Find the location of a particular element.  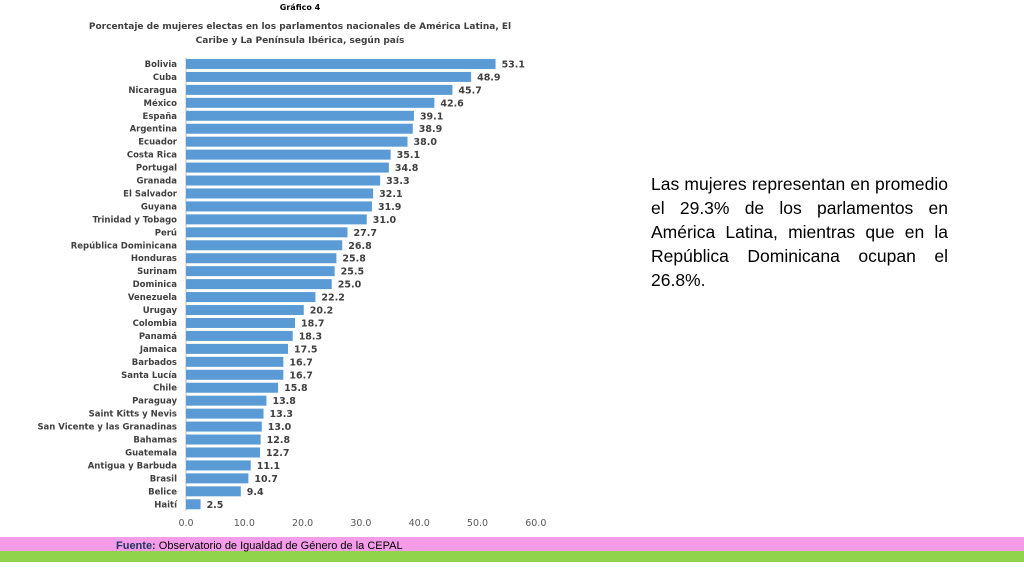

value-label: 34.8 is located at coordinates (407, 168).